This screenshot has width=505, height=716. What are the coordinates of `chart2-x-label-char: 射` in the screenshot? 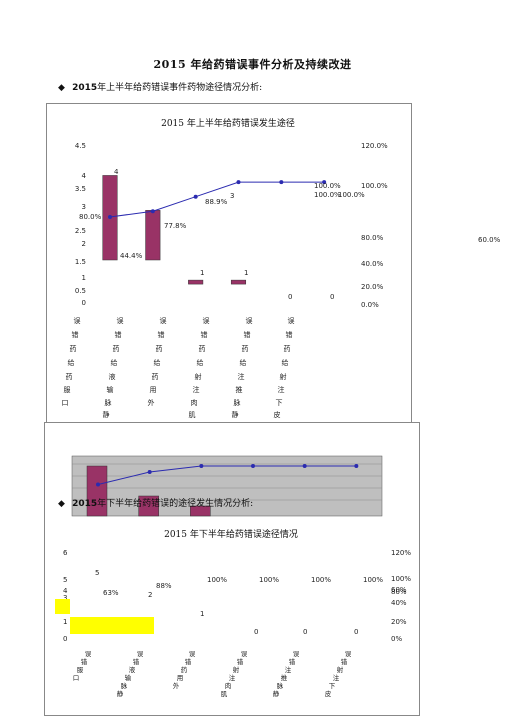 It's located at (340, 670).